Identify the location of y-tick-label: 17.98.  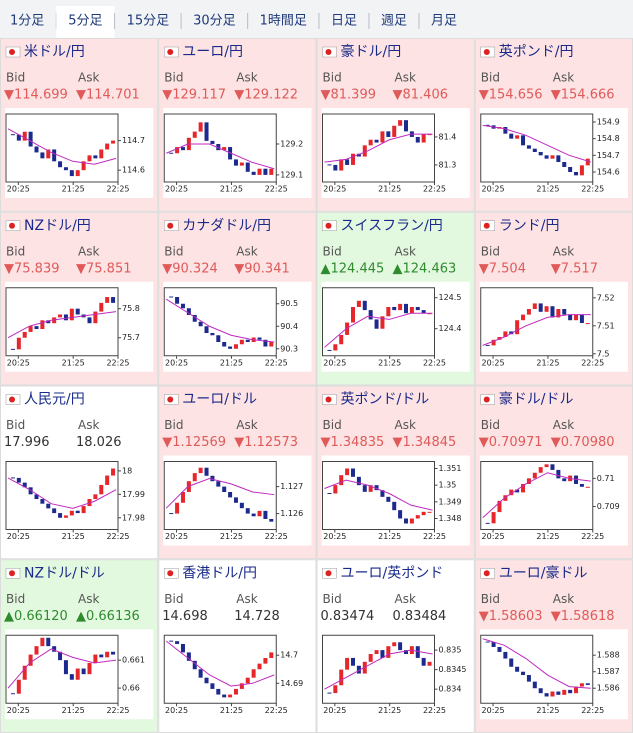
(133, 517).